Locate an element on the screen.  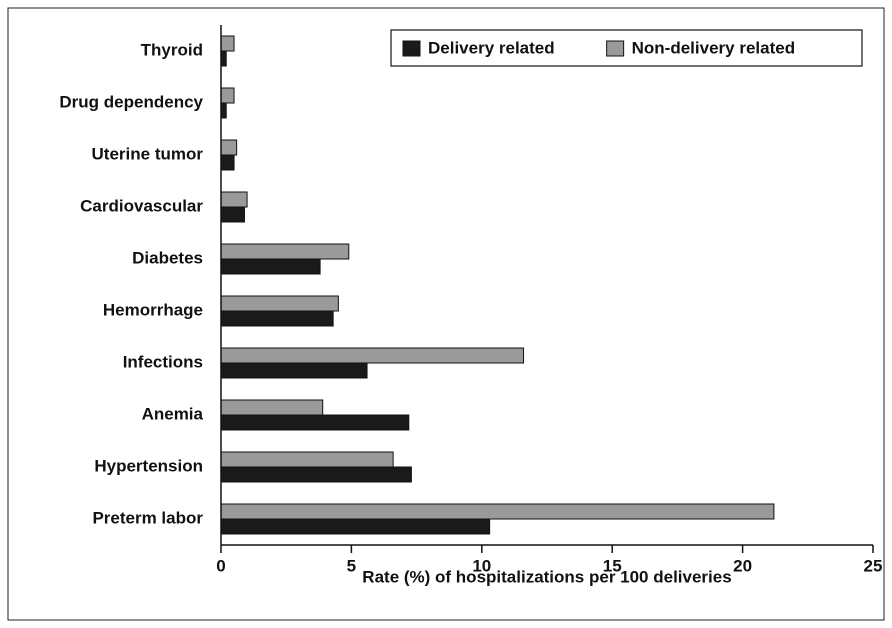
y-tick-label: Preterm labor is located at coordinates (147, 517).